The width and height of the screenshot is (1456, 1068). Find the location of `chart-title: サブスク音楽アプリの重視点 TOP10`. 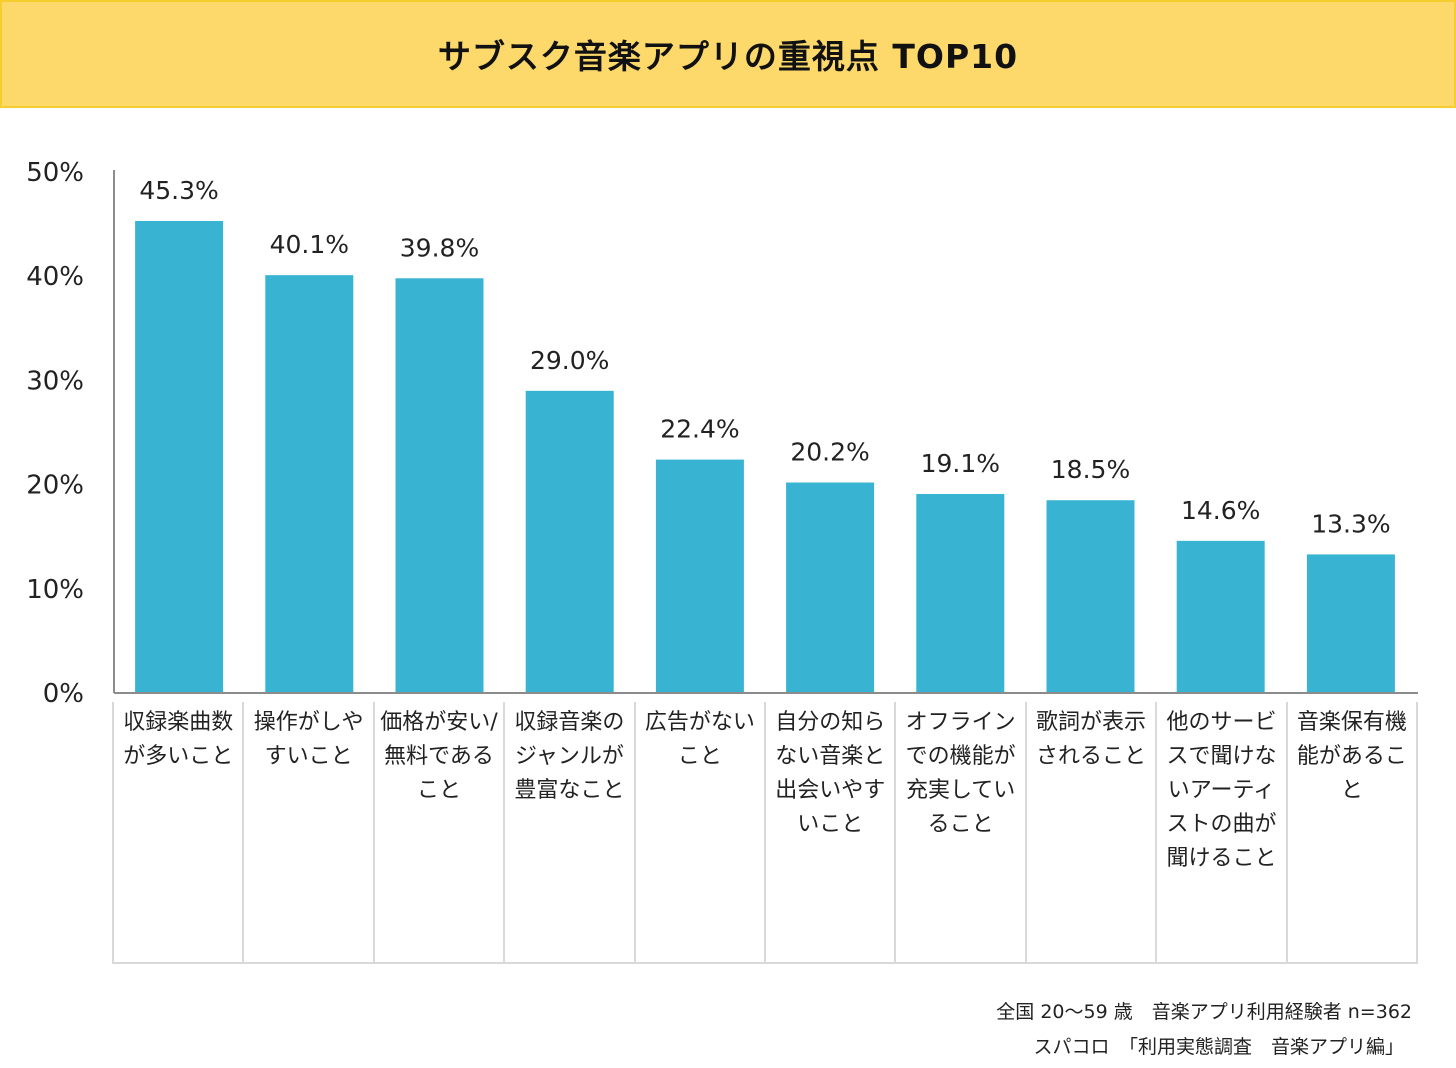

chart-title: サブスク音楽アプリの重視点 TOP10 is located at coordinates (728, 56).